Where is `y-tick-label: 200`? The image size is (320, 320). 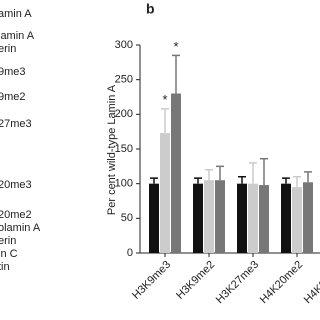
y-tick-label: 200 is located at coordinates (124, 114).